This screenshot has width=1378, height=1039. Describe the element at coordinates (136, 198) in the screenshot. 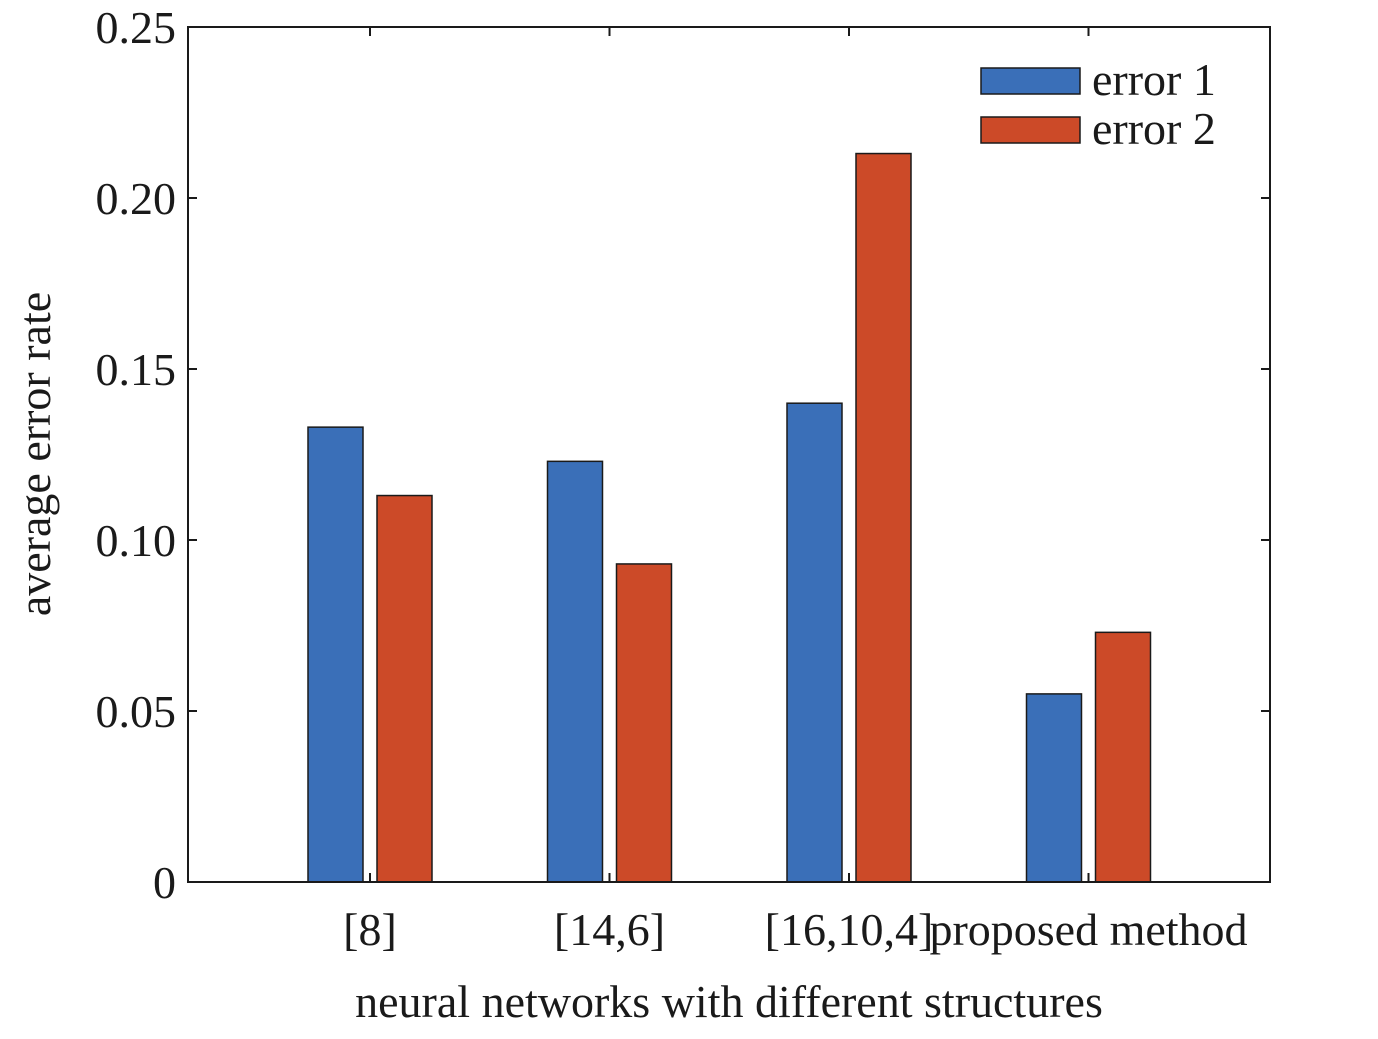

I see `y-tick-label: 0.20` at that location.